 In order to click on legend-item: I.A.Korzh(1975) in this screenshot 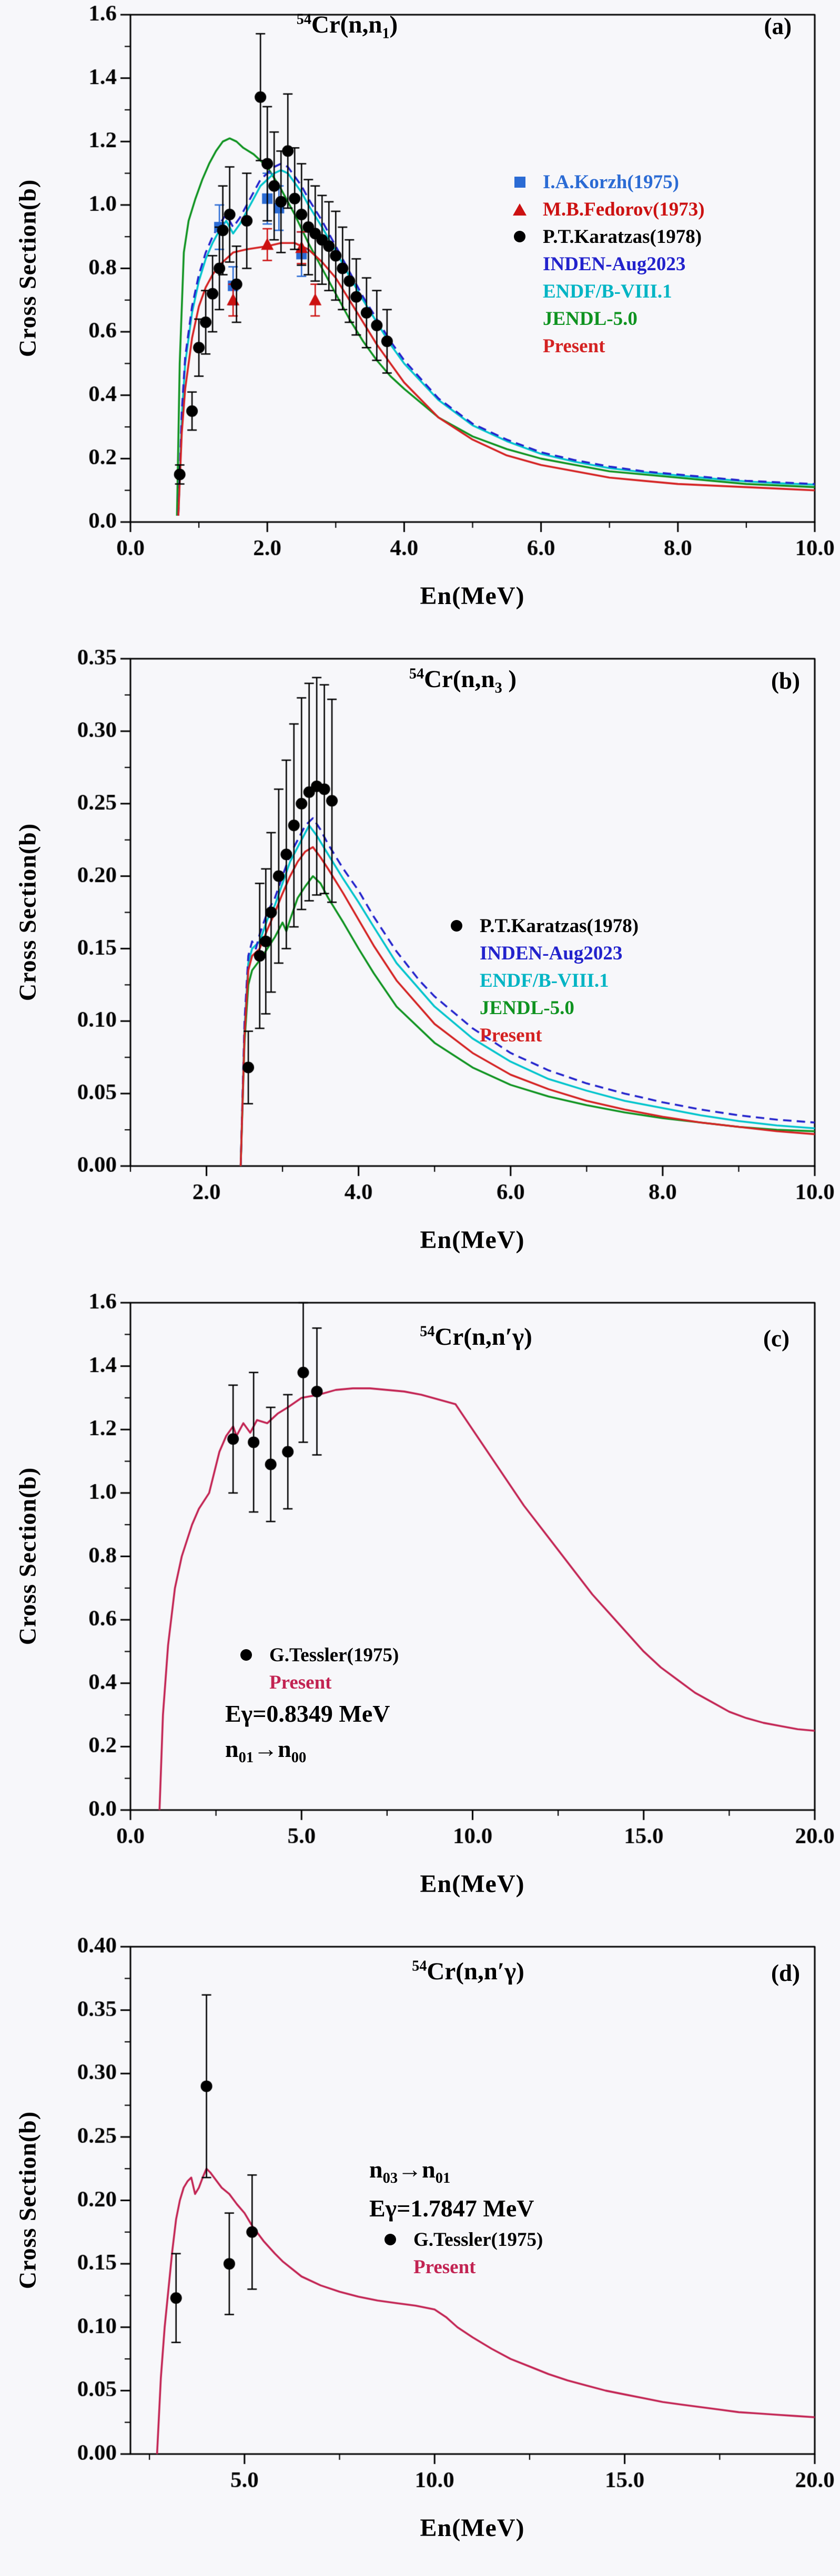, I will do `click(602, 182)`.